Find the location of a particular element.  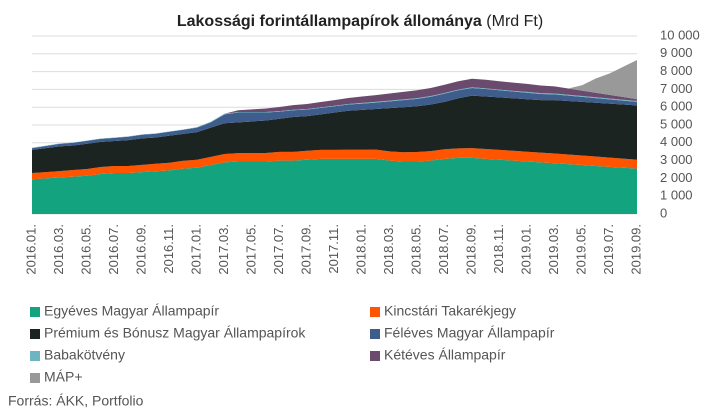

x-tick-label: 2017.07. is located at coordinates (278, 249).